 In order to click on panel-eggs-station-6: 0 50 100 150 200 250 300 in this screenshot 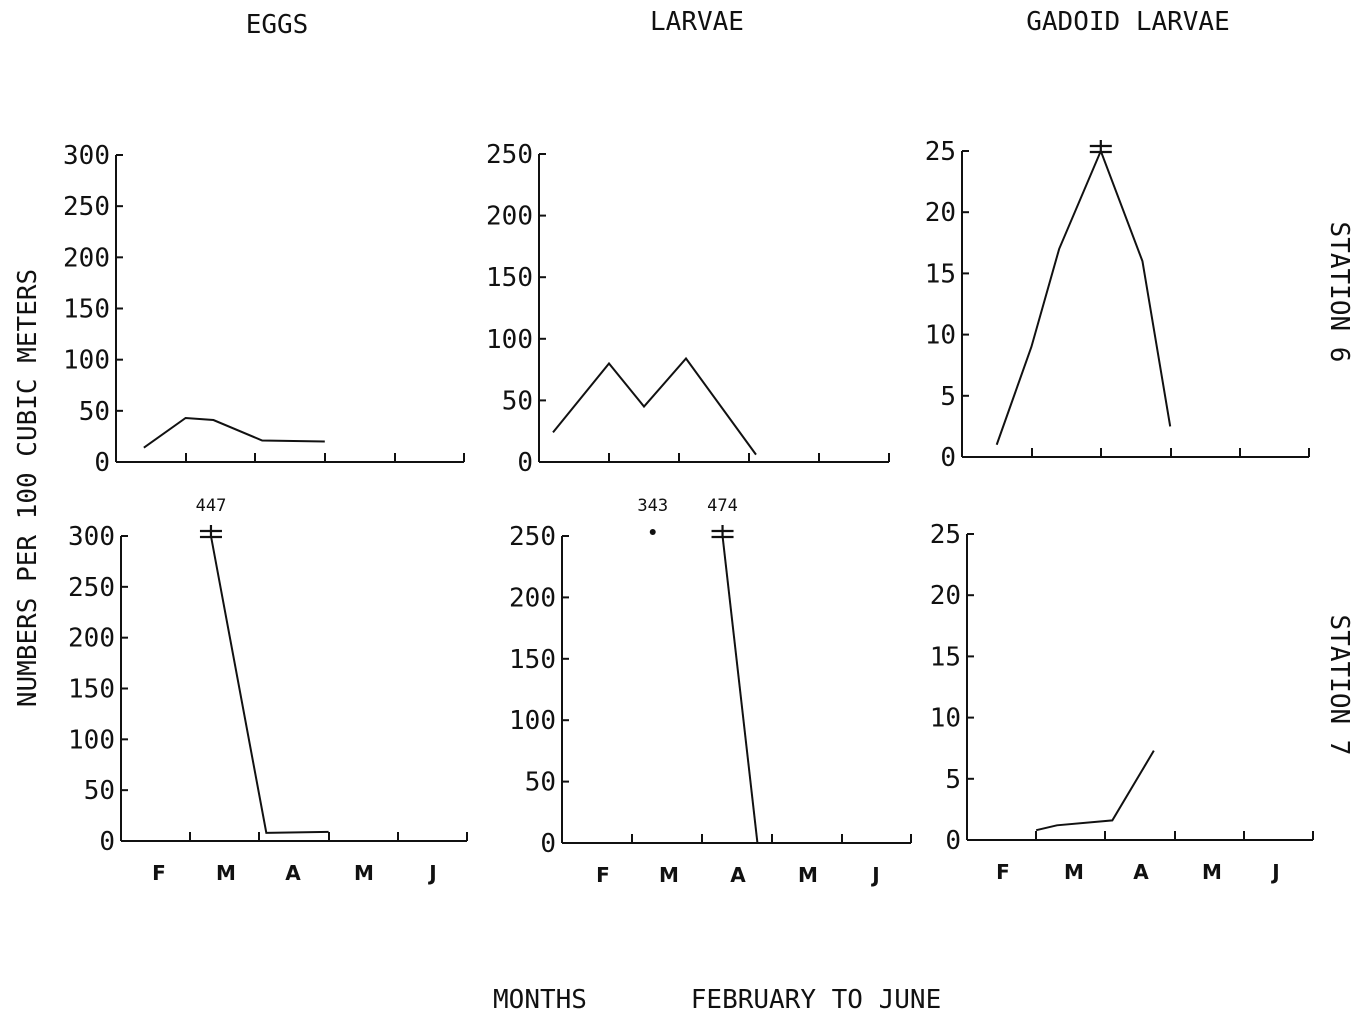, I will do `click(264, 309)`.